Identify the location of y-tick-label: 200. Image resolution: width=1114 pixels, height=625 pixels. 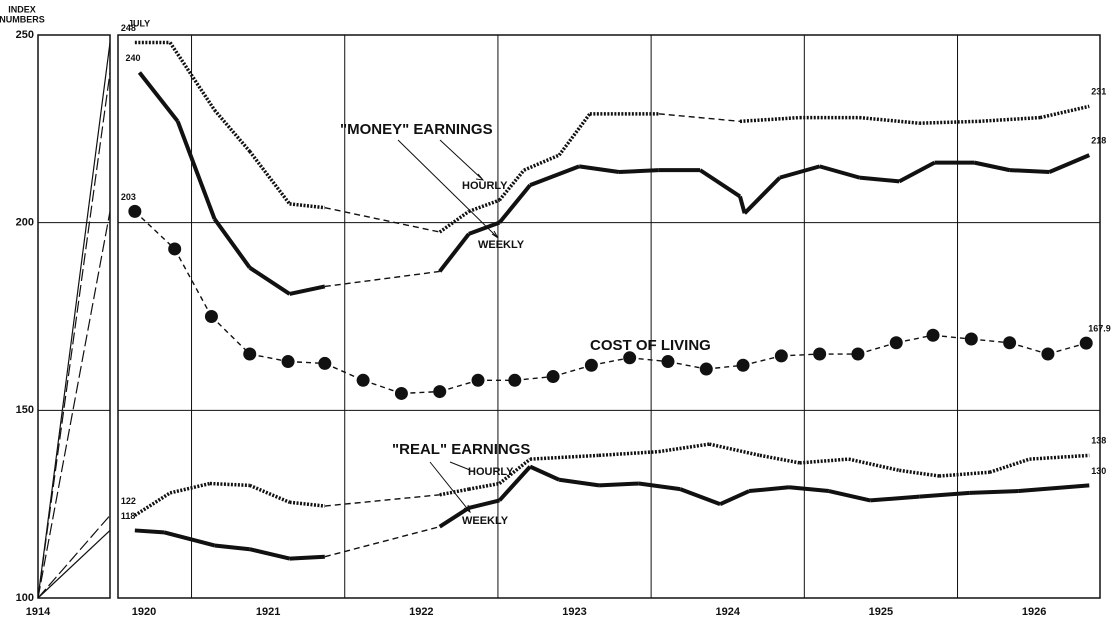
(25, 223).